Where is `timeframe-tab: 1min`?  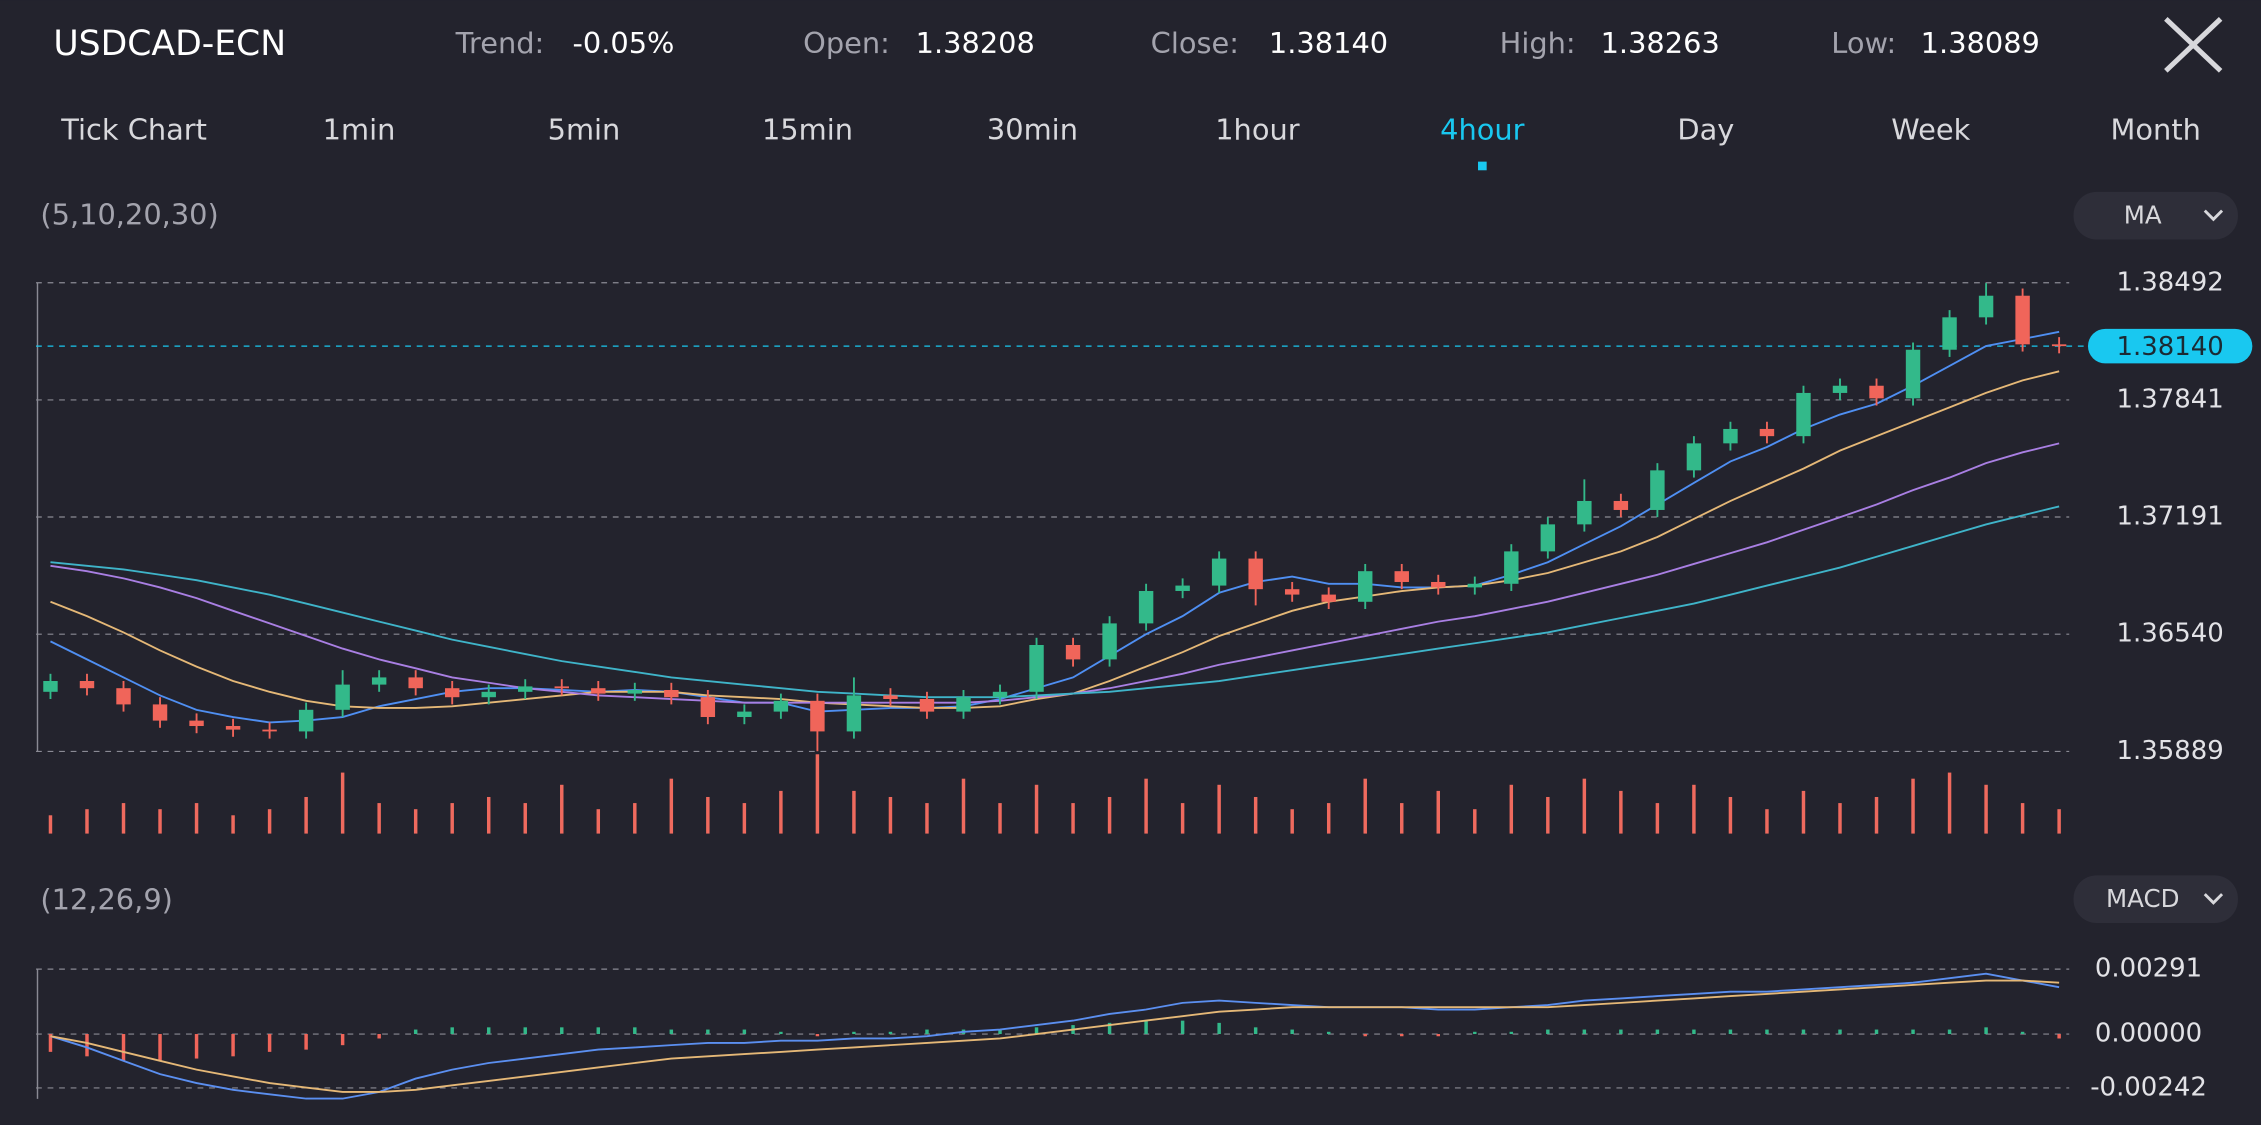 timeframe-tab: 1min is located at coordinates (359, 129).